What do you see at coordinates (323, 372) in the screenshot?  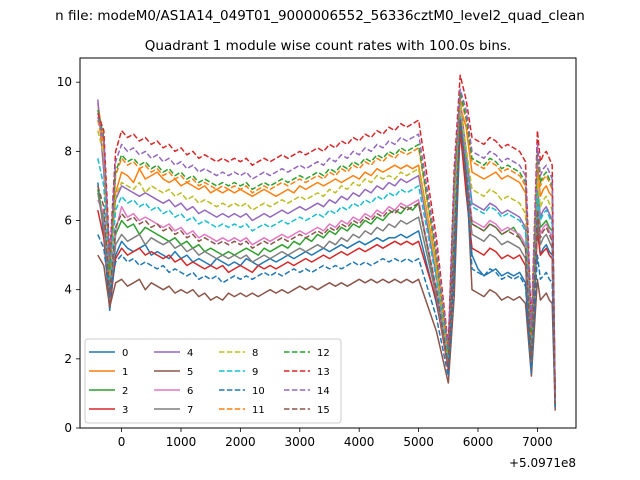 I see `legend-label-13: 13` at bounding box center [323, 372].